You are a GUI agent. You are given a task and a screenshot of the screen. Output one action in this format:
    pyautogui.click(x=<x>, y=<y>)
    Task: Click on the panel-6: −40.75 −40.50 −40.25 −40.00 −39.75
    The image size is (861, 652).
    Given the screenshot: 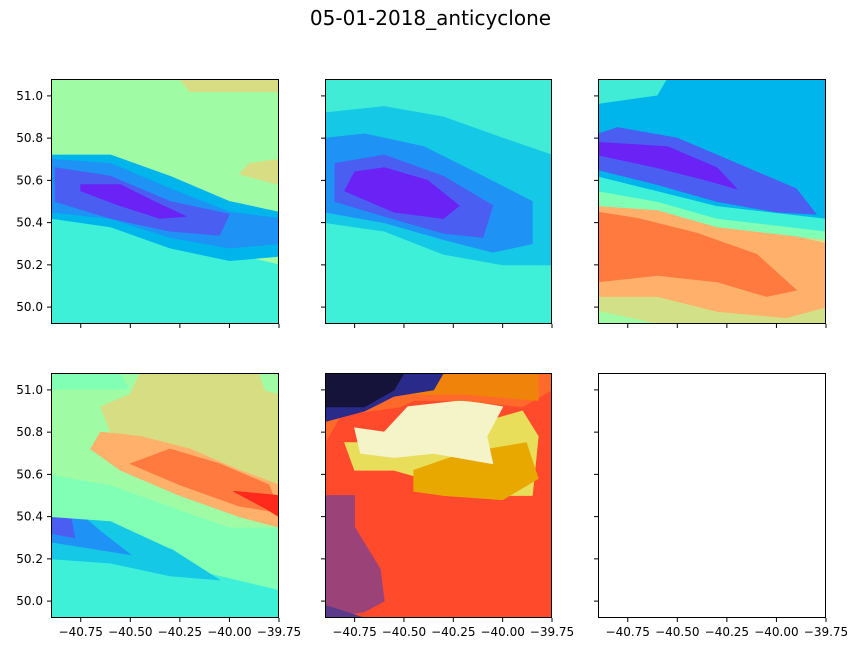 What is the action you would take?
    pyautogui.click(x=721, y=506)
    